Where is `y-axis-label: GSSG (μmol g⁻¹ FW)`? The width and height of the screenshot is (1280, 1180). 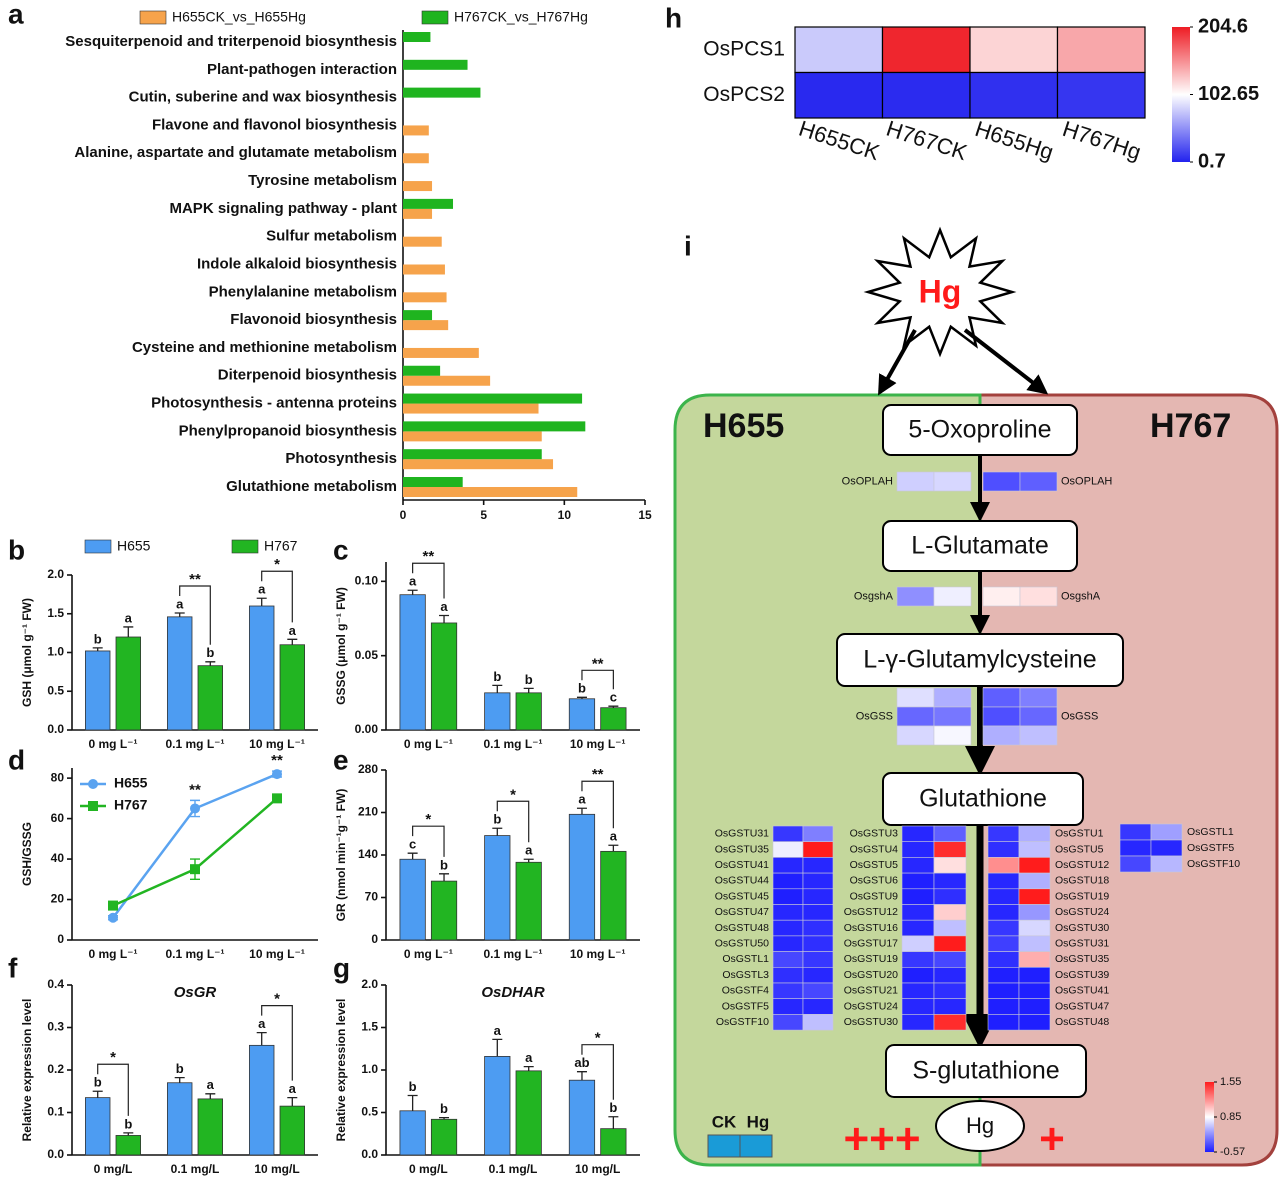
y-axis-label: GSSG (μmol g⁻¹ FW) is located at coordinates (341, 646).